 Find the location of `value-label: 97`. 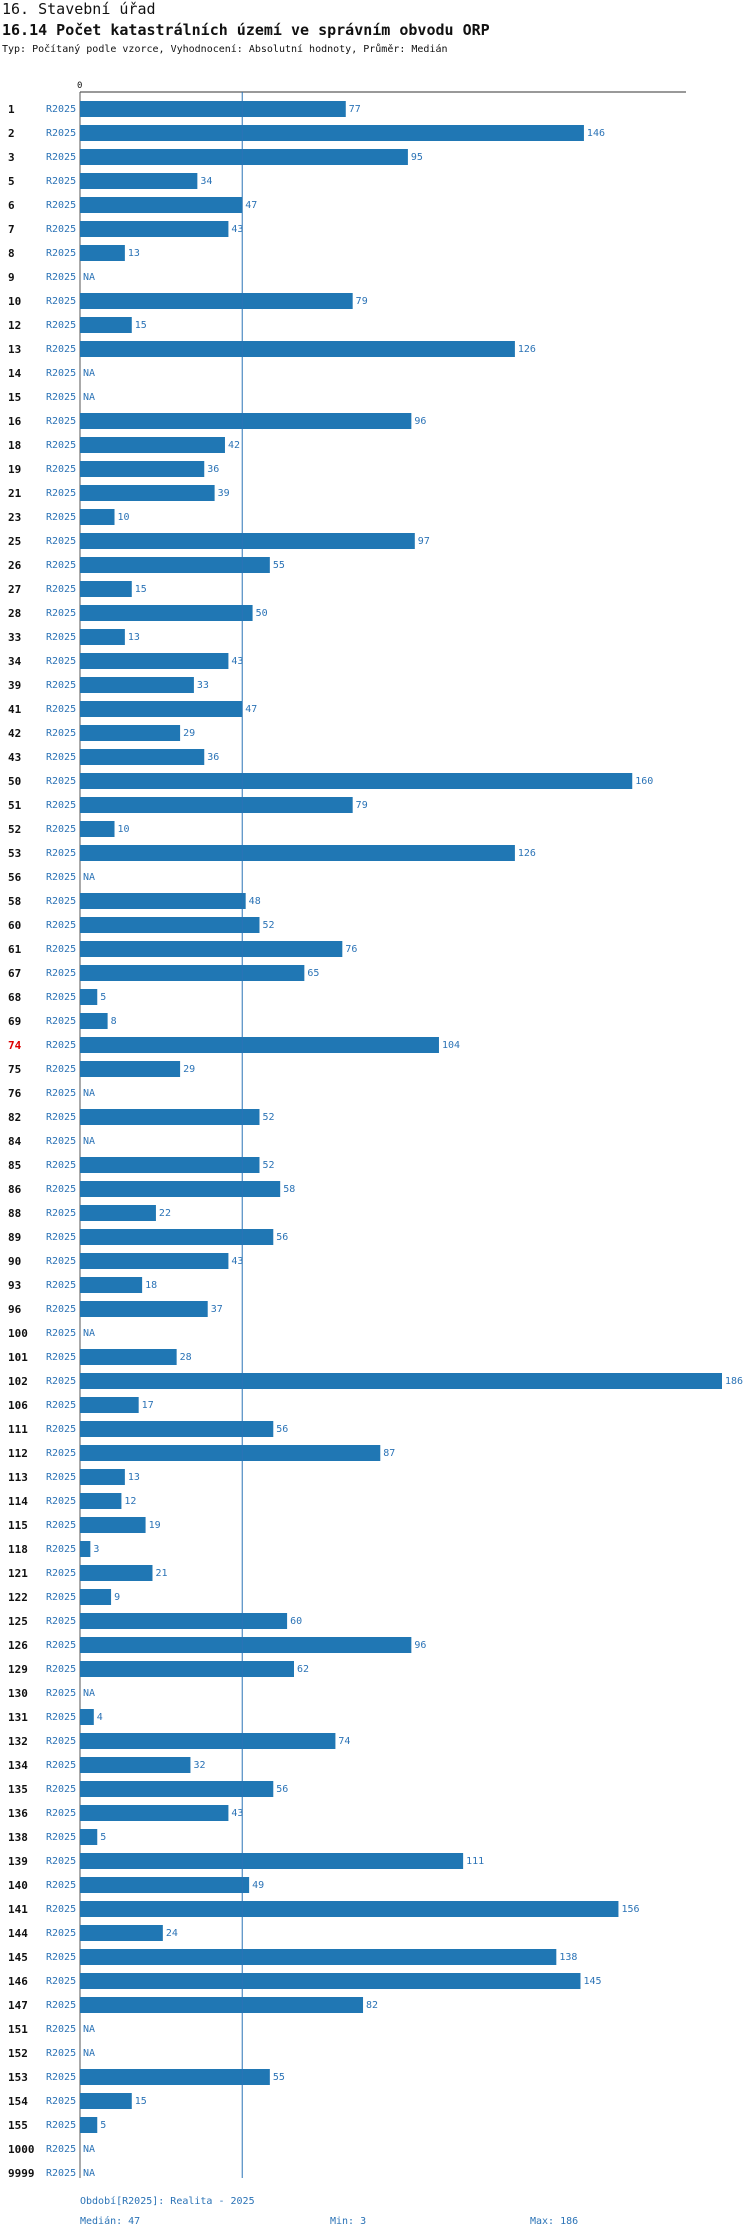

value-label: 97 is located at coordinates (424, 541).